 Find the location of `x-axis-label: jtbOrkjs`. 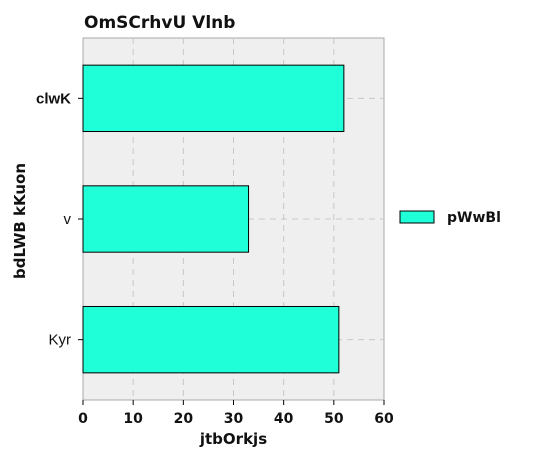

x-axis-label: jtbOrkjs is located at coordinates (233, 439).